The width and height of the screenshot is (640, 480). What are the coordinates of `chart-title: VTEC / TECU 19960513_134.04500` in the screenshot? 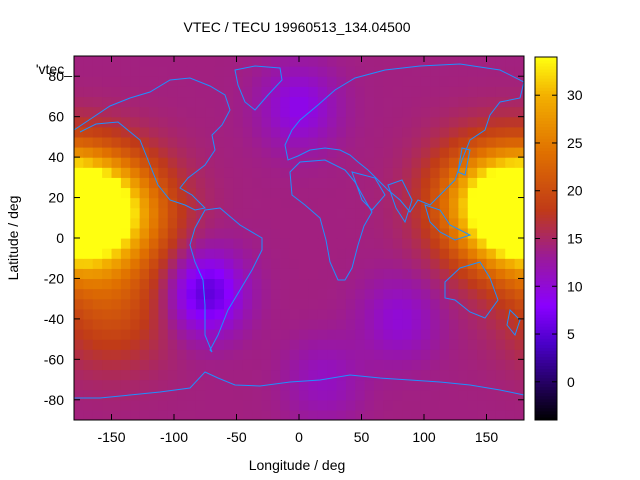 It's located at (296, 27).